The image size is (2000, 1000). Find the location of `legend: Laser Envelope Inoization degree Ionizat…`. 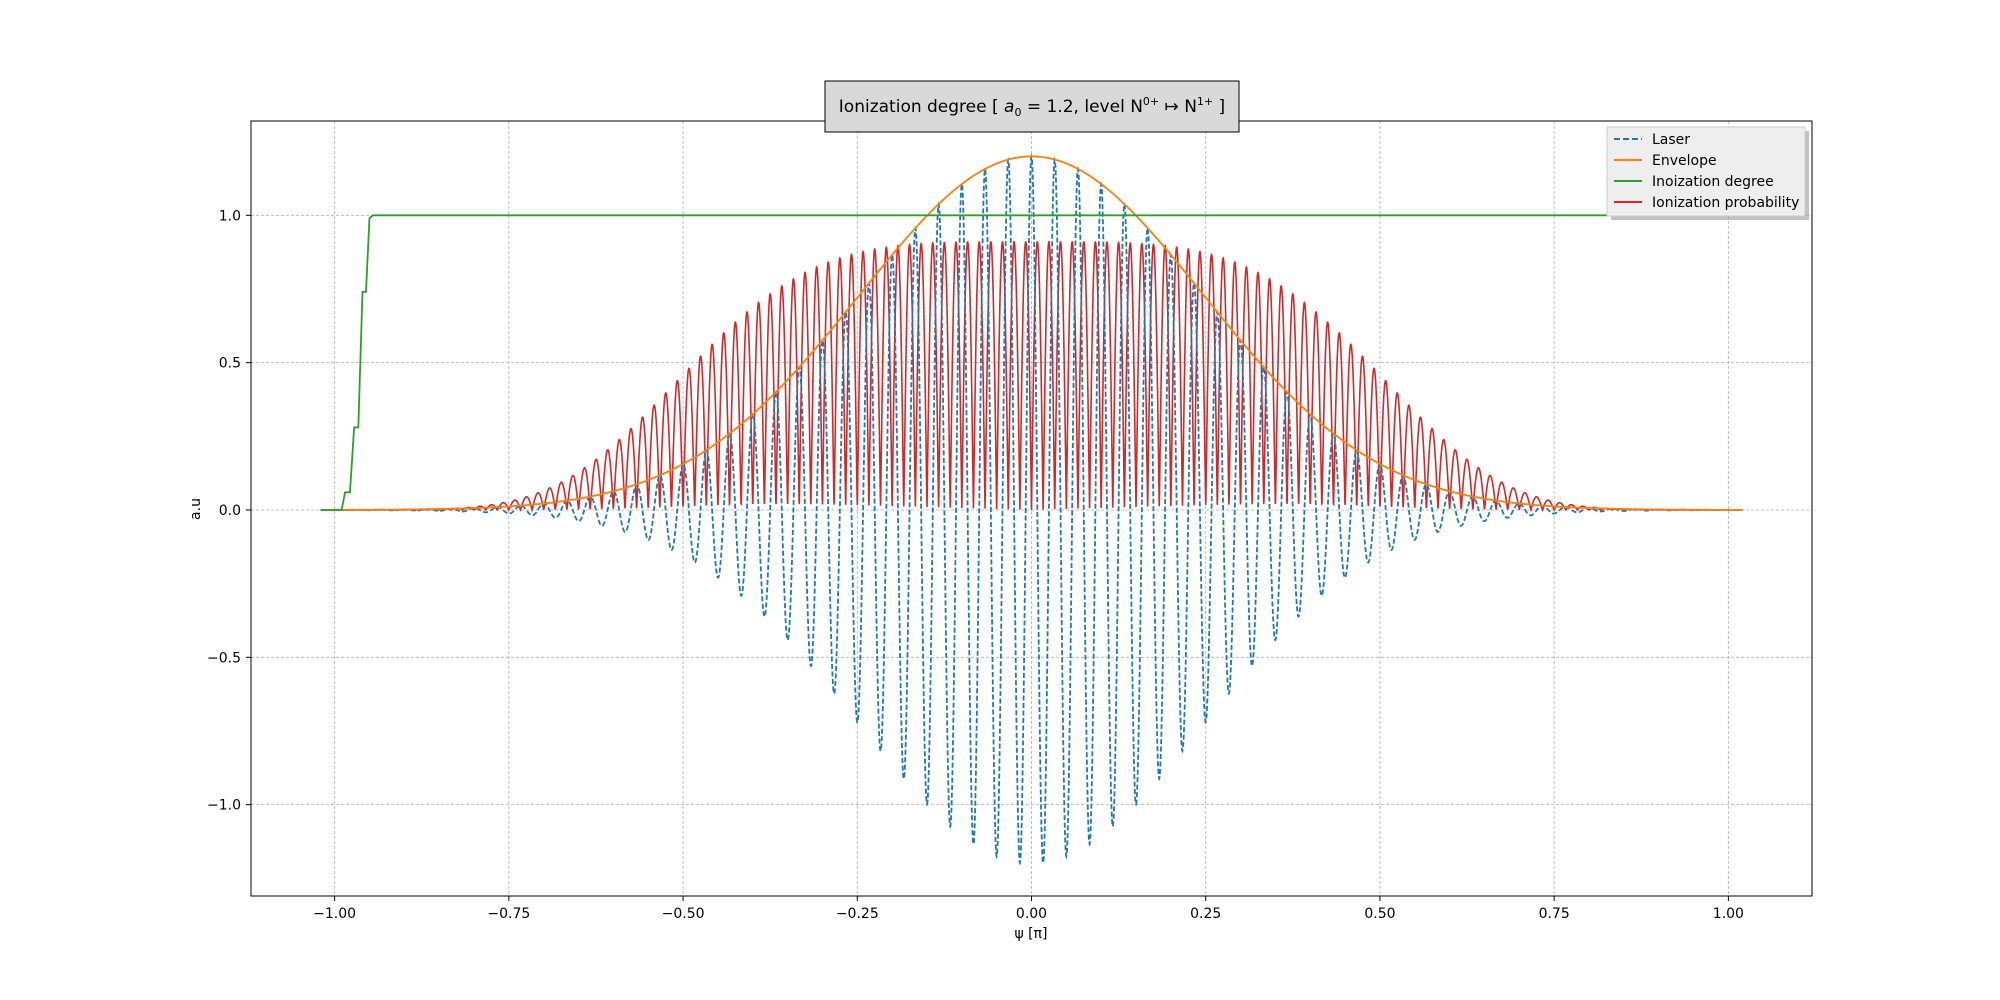

legend: Laser Envelope Inoization degree Ionizat… is located at coordinates (1707, 173).